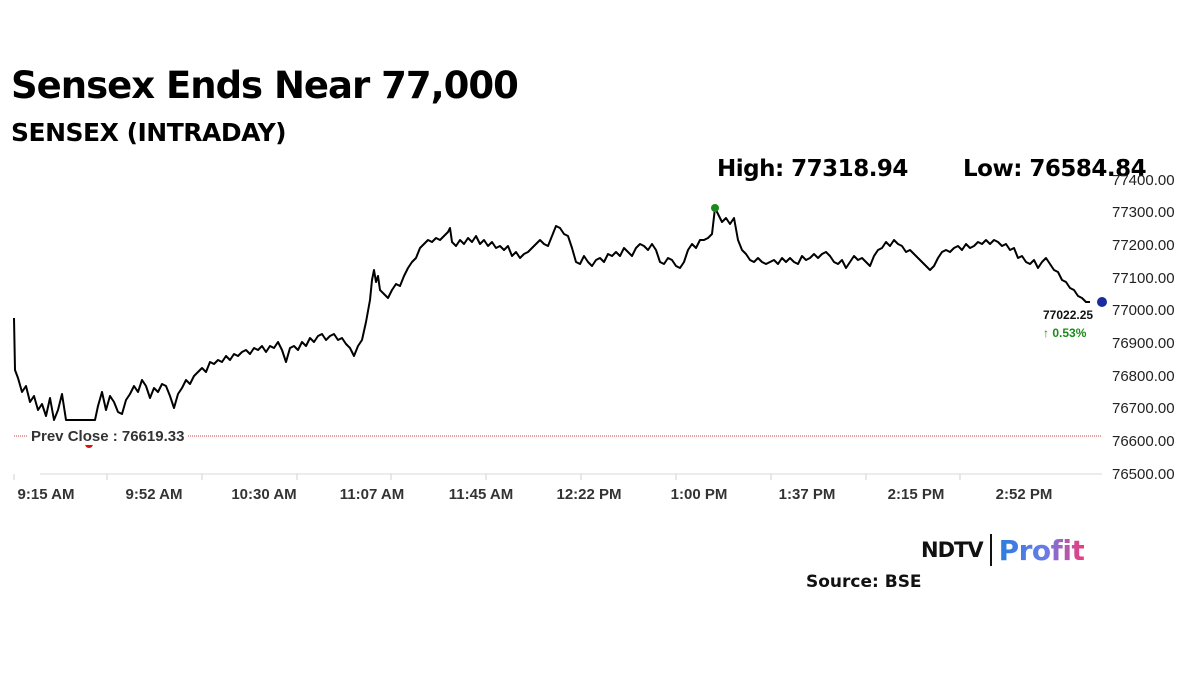 The width and height of the screenshot is (1200, 675). Describe the element at coordinates (1024, 494) in the screenshot. I see `x-tick: 2:52 PM` at that location.